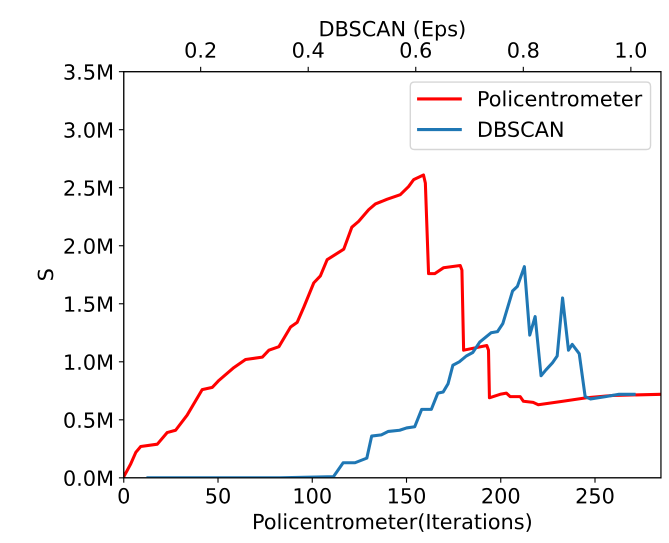 The width and height of the screenshot is (669, 543). I want to click on x-tick-label: 250, so click(595, 496).